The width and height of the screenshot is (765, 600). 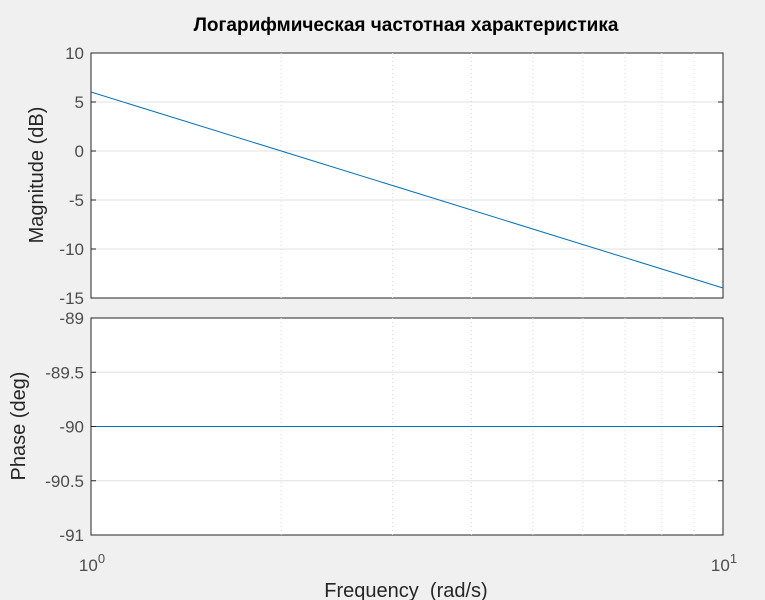 I want to click on phase-ylabel: Phase (deg), so click(x=19, y=426).